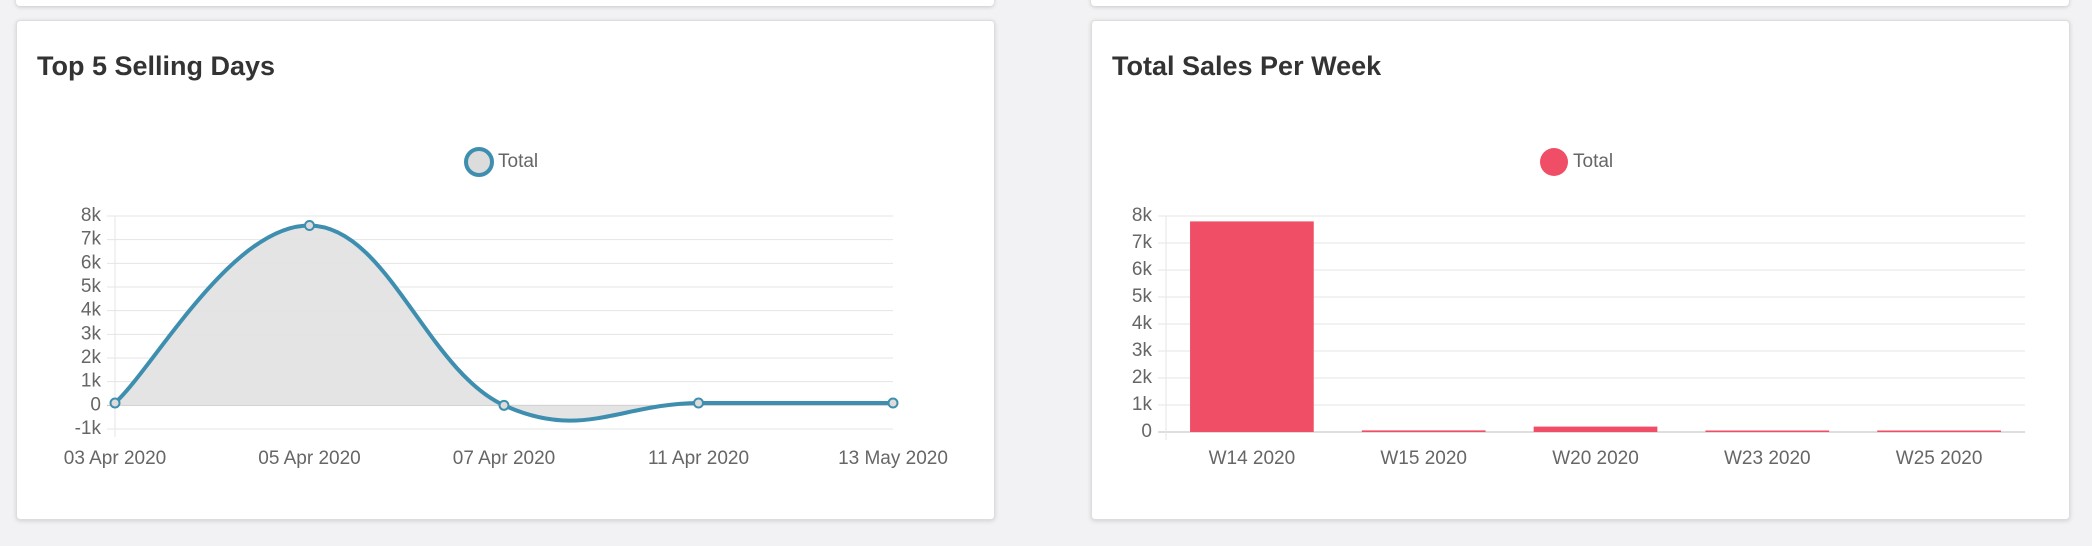 This screenshot has height=546, width=2092. Describe the element at coordinates (698, 458) in the screenshot. I see `x-tick-label: 11 Apr 2020` at that location.